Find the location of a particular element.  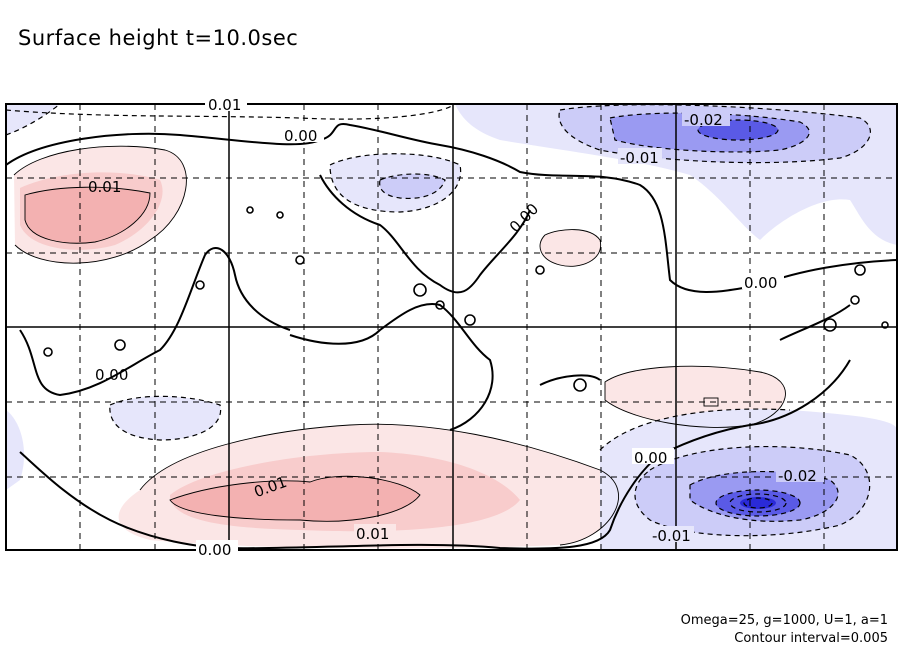

plot-title: Surface height t=10.0sec is located at coordinates (158, 38).